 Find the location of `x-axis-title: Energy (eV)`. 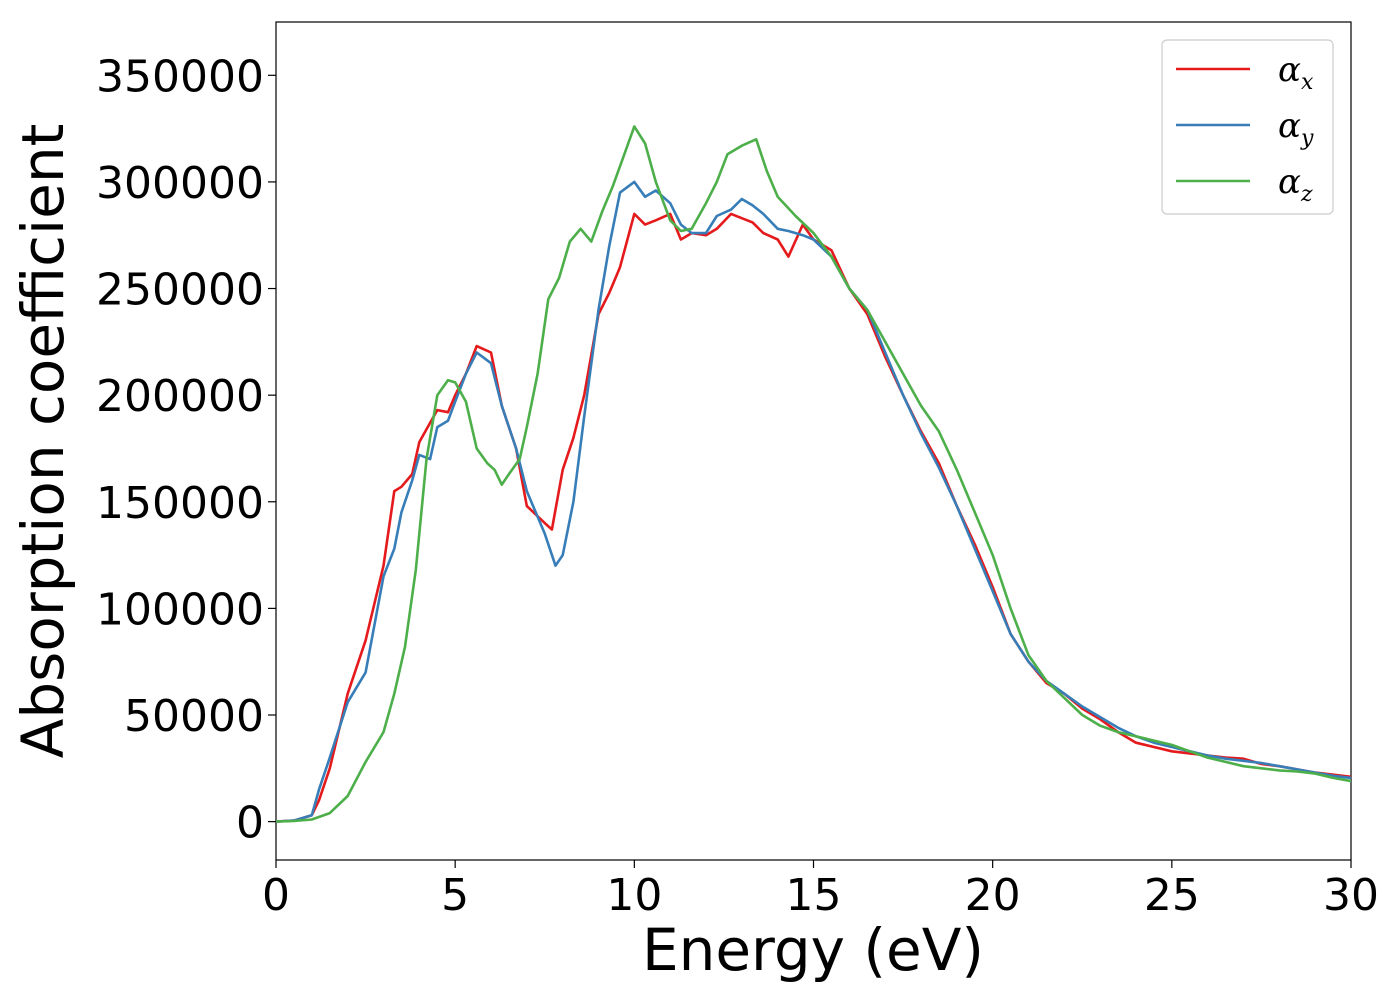

x-axis-title: Energy (eV) is located at coordinates (813, 950).